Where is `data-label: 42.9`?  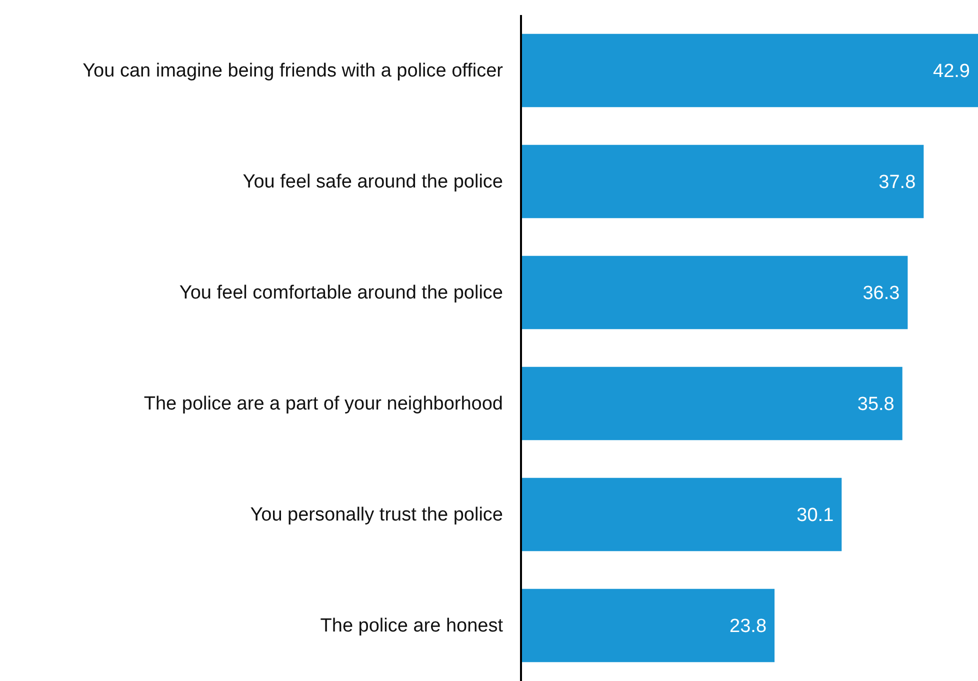
data-label: 42.9 is located at coordinates (951, 71).